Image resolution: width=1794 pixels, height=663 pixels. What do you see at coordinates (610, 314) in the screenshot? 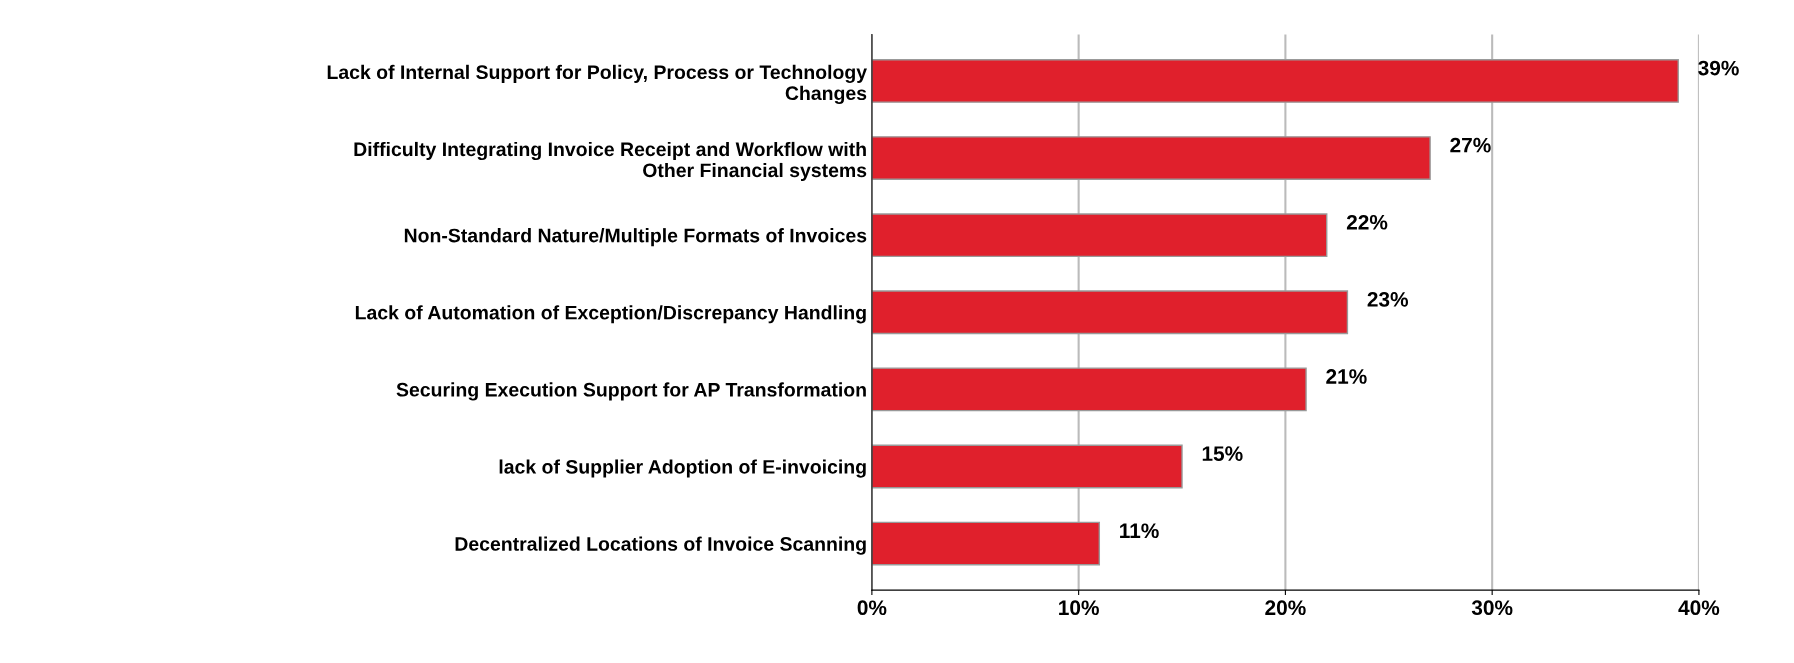
I see `y-tick-label: Lack of Automation of Exception/Discrepancy Handling` at bounding box center [610, 314].